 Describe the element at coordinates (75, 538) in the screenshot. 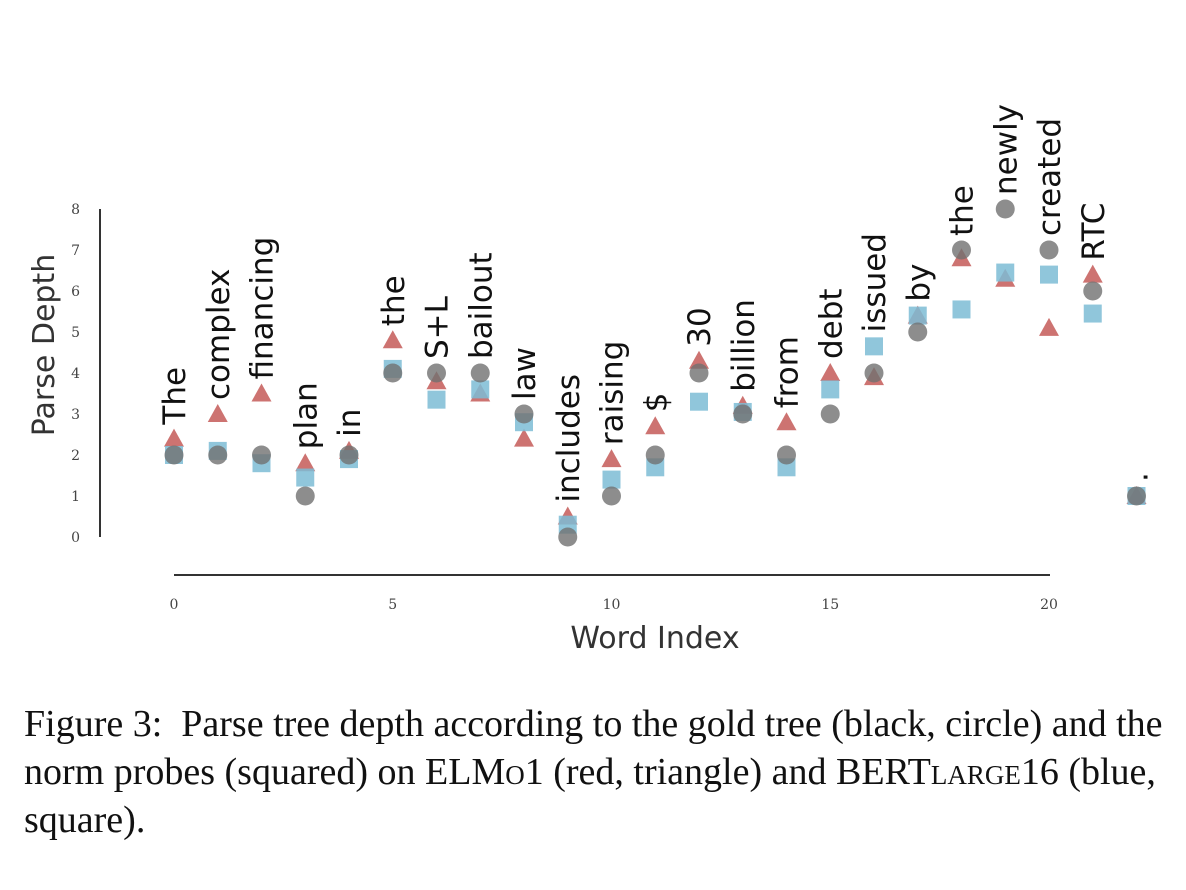

I see `y-tick-label: 0` at that location.